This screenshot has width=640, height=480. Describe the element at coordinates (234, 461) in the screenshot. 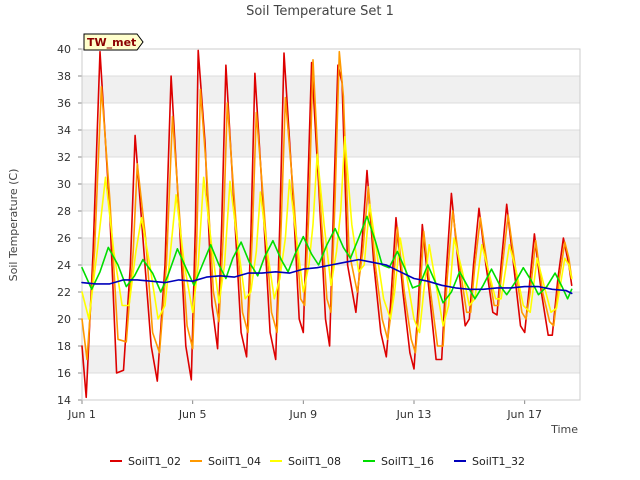

I see `legend-label: SoilT1_04` at that location.